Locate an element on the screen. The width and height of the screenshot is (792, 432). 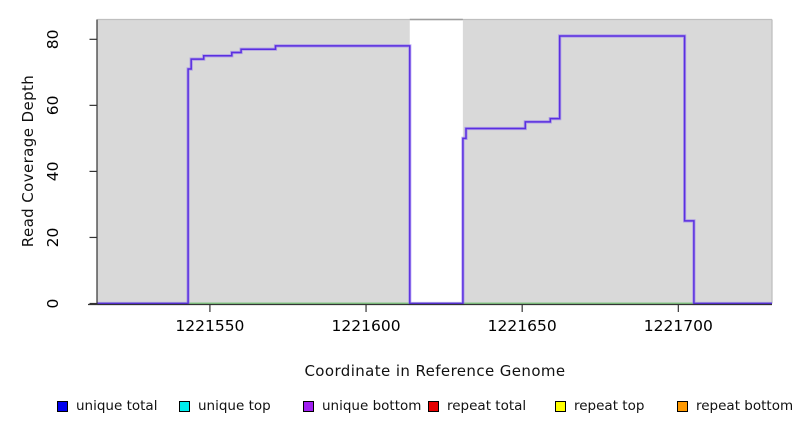
legend-swatch-unique-top is located at coordinates (184, 406).